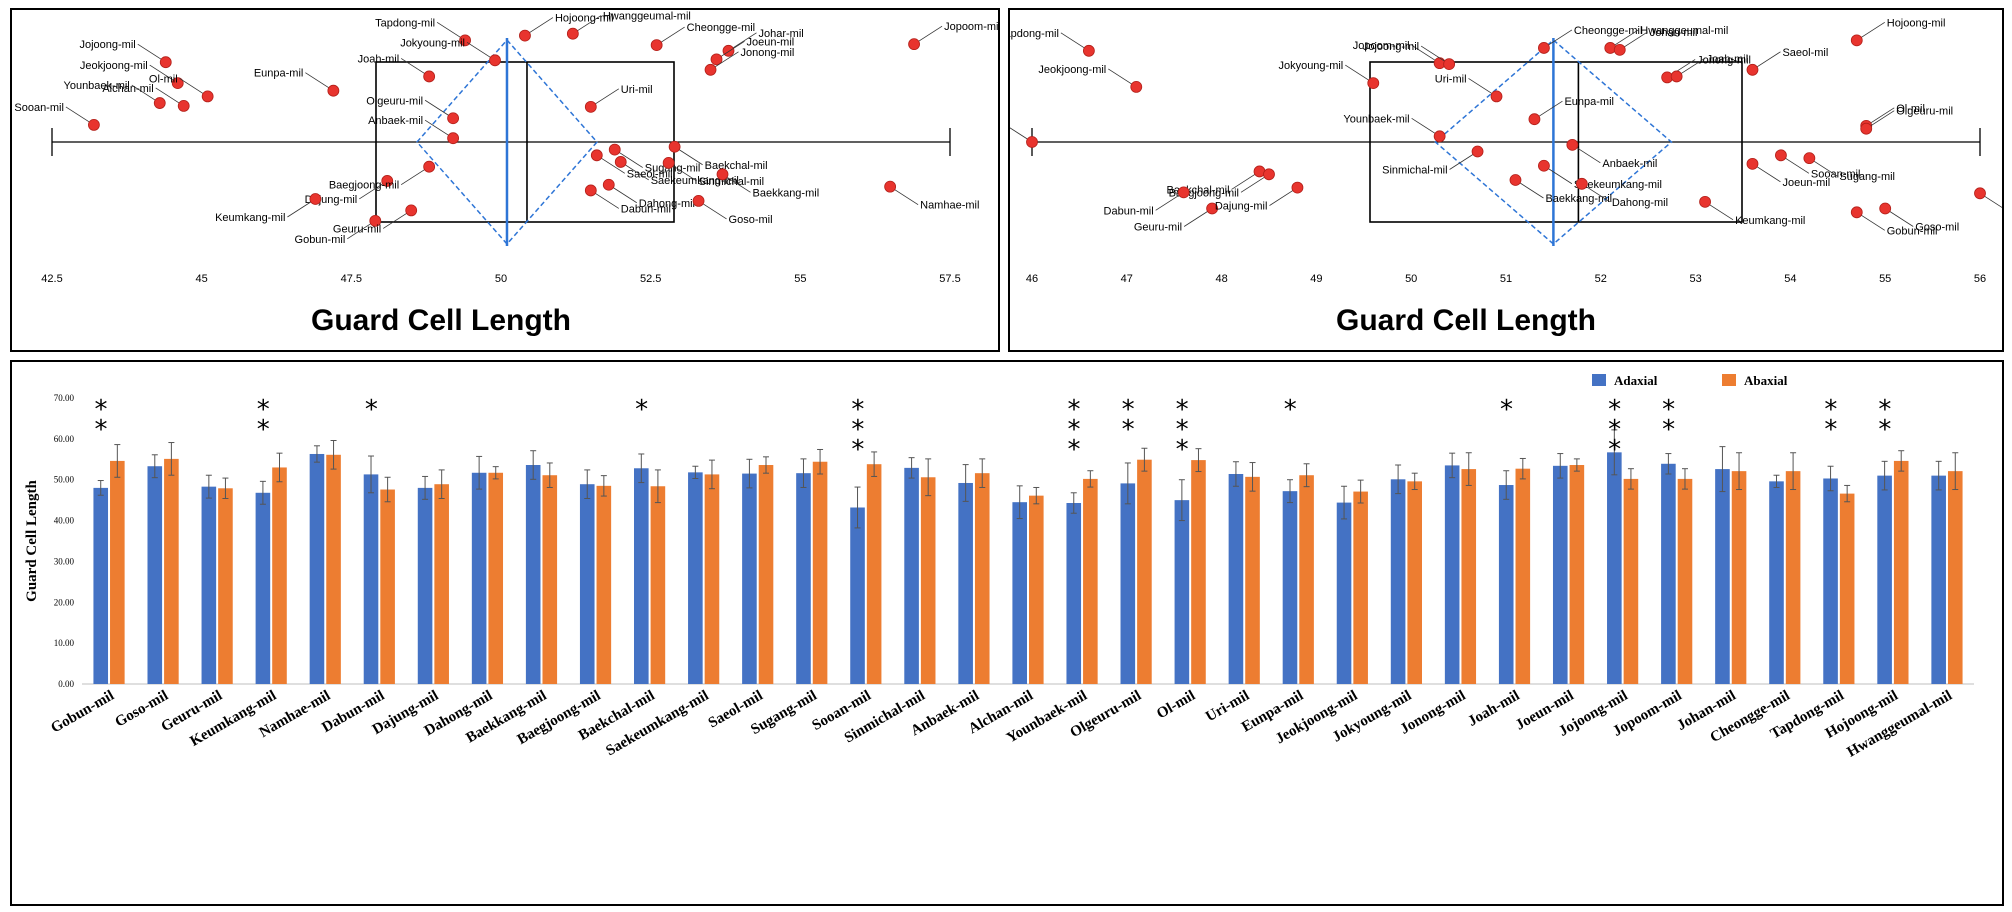 The width and height of the screenshot is (2012, 912). I want to click on y-tick-label: 70.00, so click(64, 398).